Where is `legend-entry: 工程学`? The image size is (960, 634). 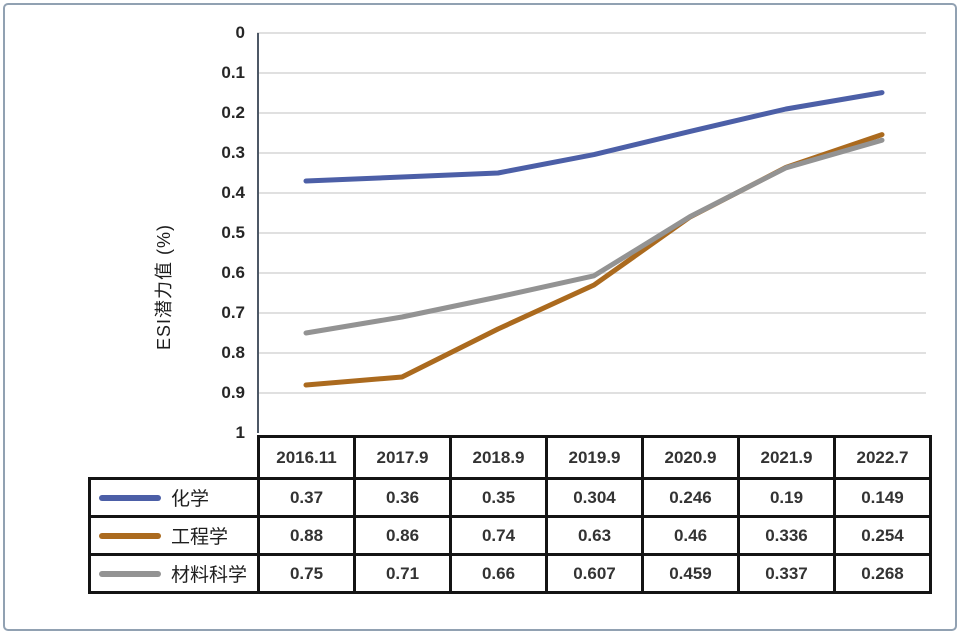
legend-entry: 工程学 is located at coordinates (174, 535).